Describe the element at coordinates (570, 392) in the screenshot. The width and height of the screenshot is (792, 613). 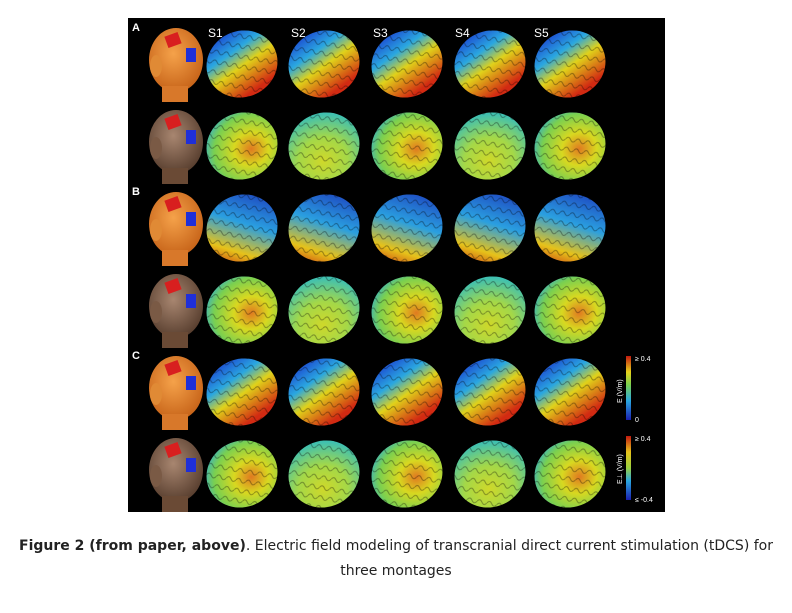
I see `brain-map-c-magnitude-s5` at that location.